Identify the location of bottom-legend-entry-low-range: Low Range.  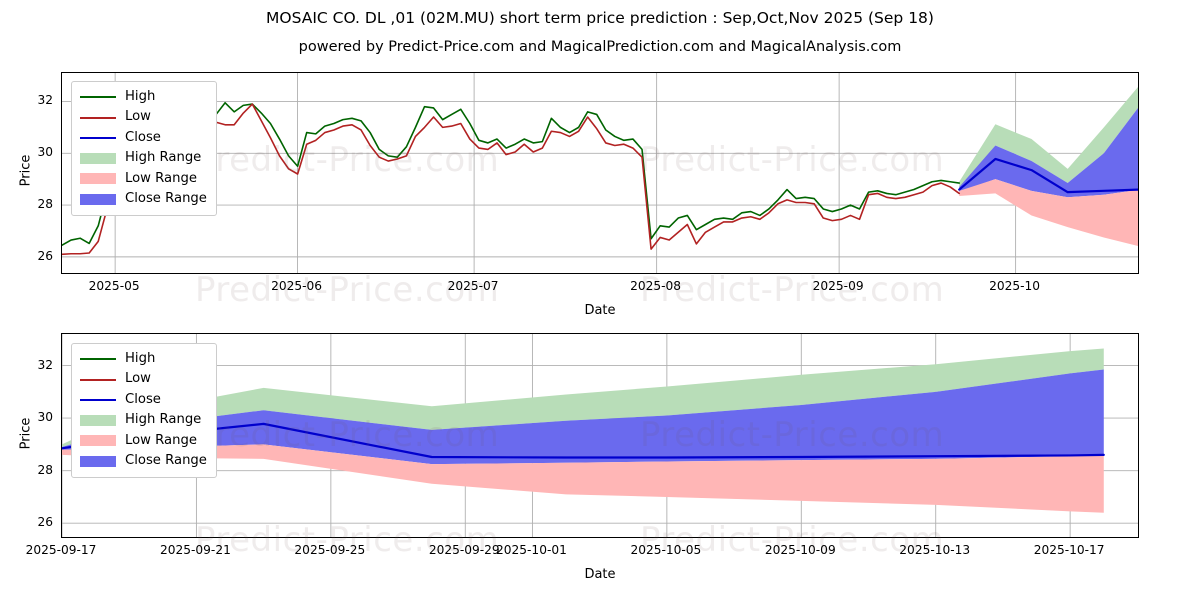
(143, 441).